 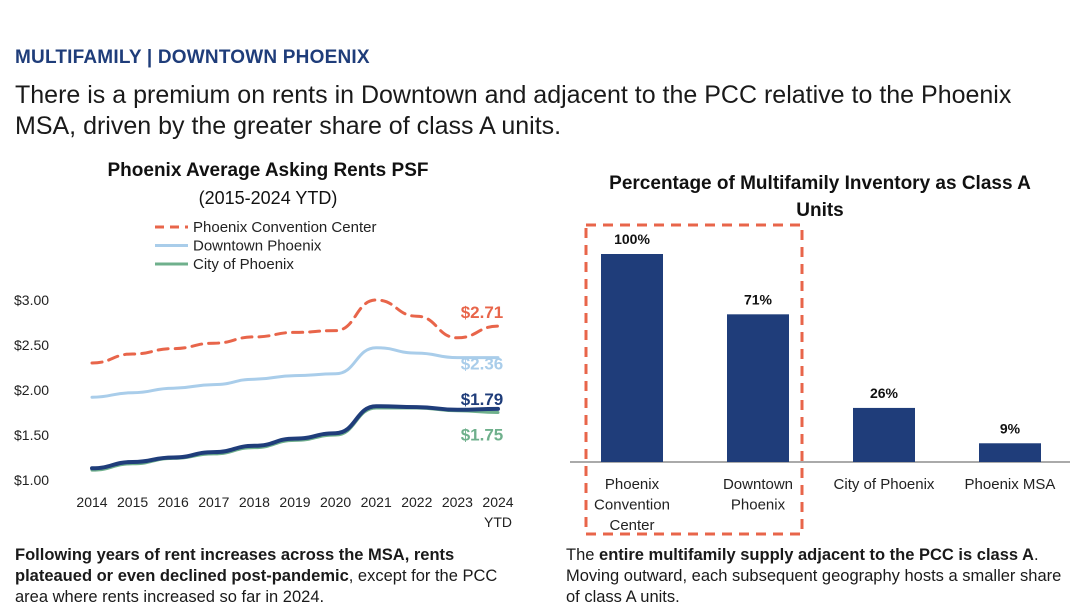 I want to click on x-tick-label: 2016, so click(x=173, y=502).